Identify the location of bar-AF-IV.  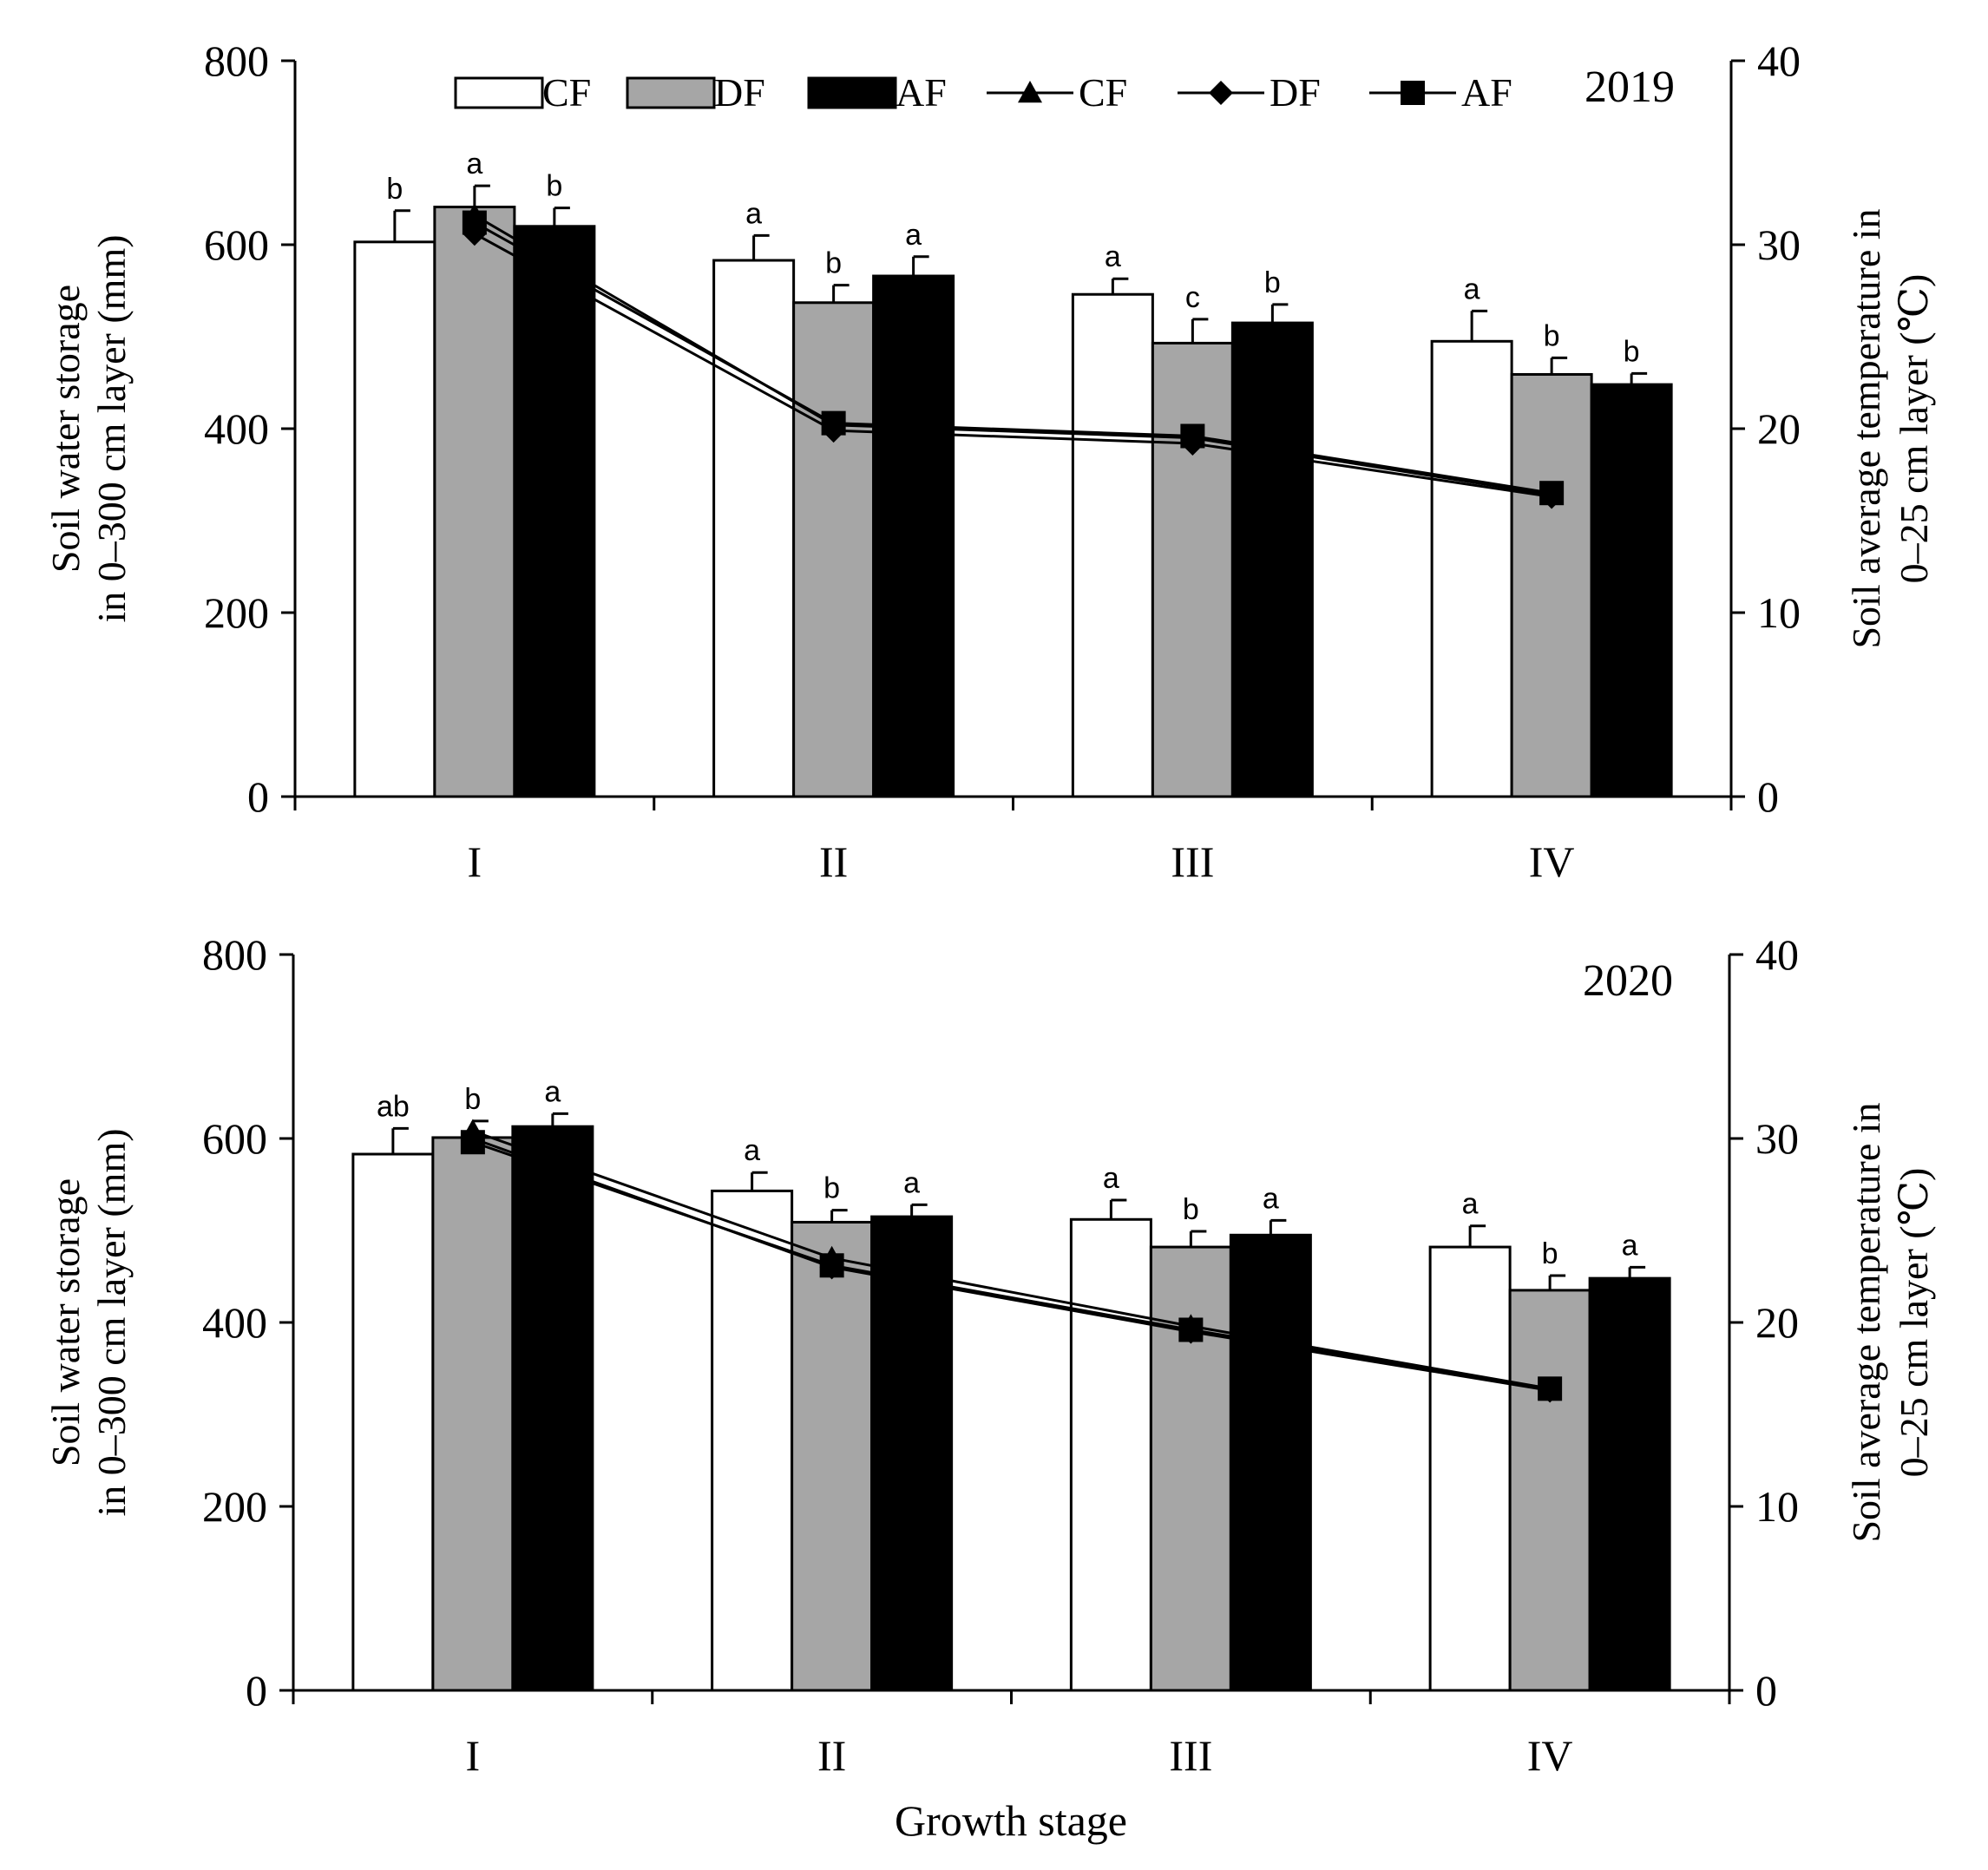
(1631, 590).